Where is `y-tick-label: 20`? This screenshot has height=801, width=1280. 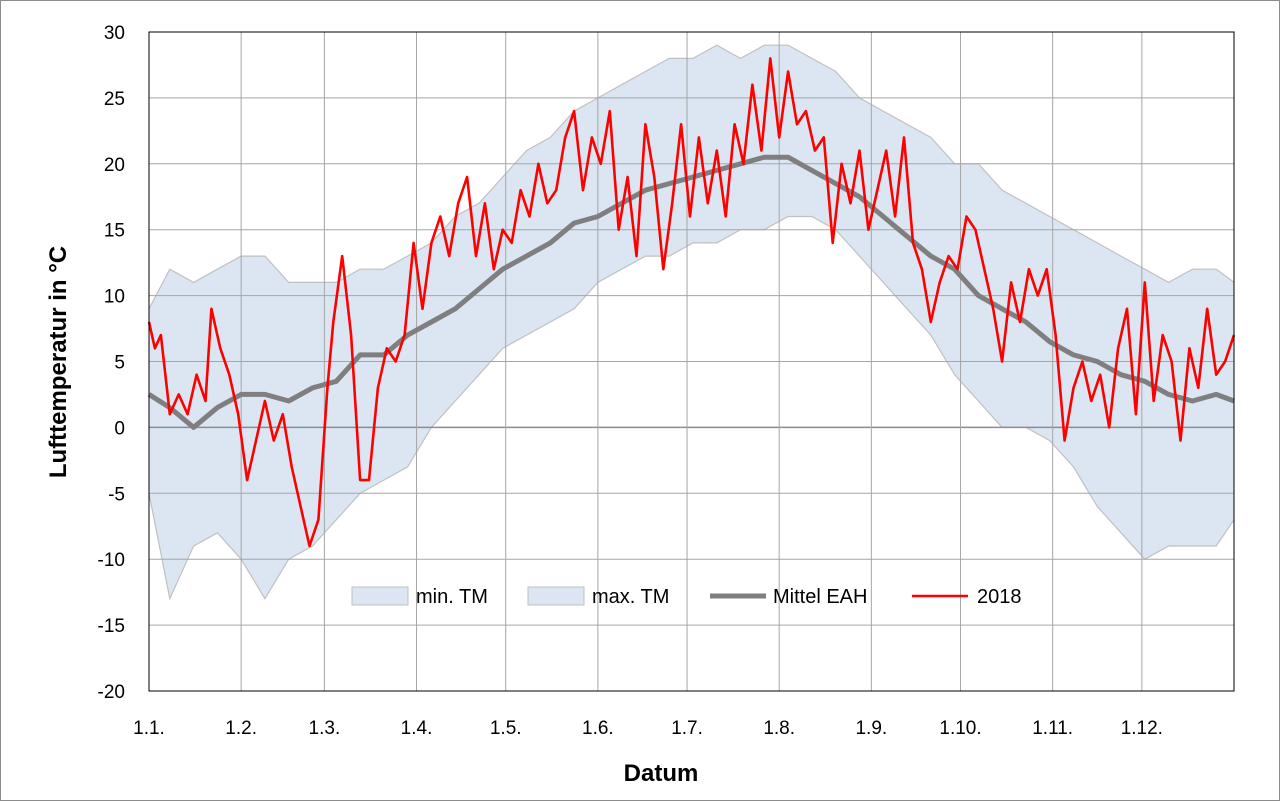 y-tick-label: 20 is located at coordinates (114, 165).